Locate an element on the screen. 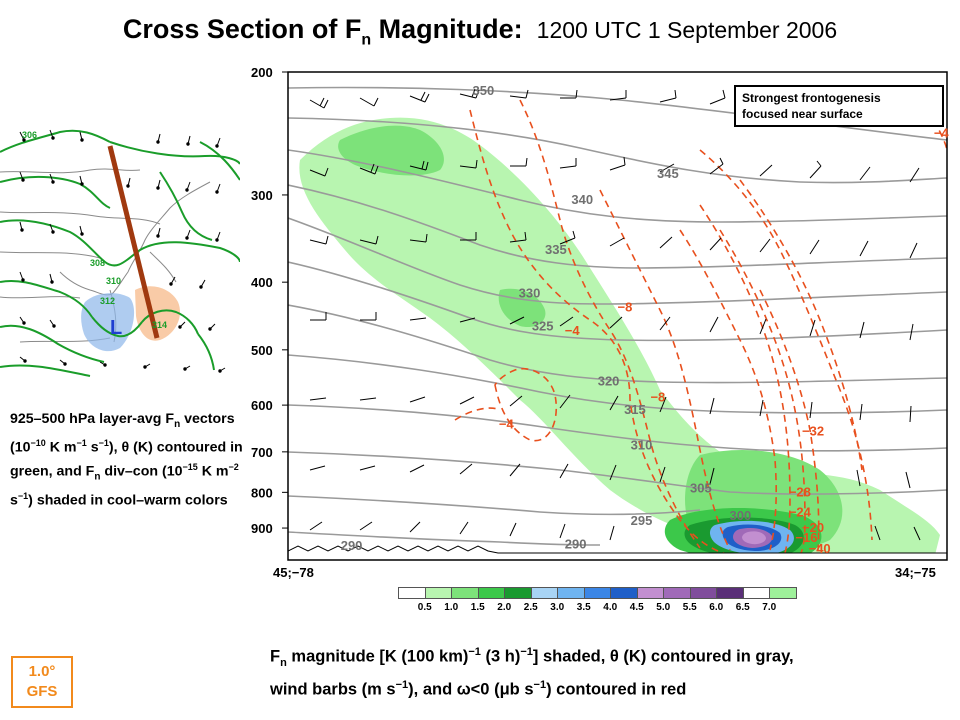 This screenshot has height=720, width=960. theta-contour-label: 335 is located at coordinates (556, 249).